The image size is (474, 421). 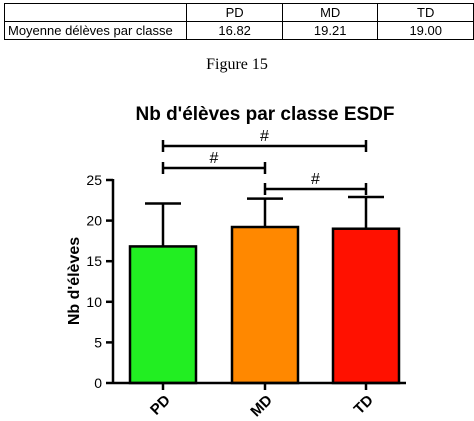 I want to click on x-tick-label-md: MD, so click(x=261, y=406).